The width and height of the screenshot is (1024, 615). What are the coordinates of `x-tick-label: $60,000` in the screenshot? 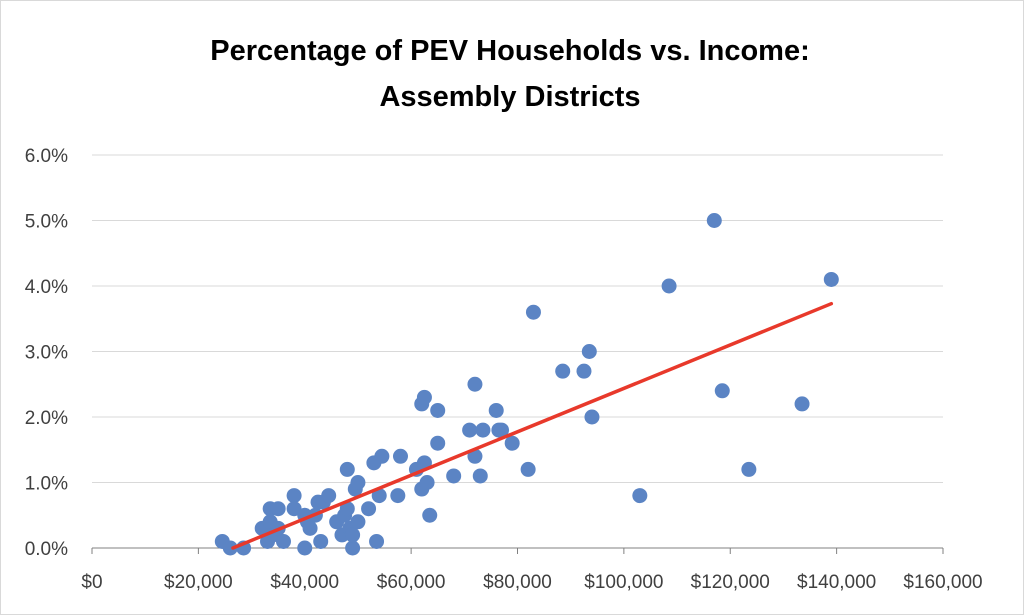 It's located at (411, 582).